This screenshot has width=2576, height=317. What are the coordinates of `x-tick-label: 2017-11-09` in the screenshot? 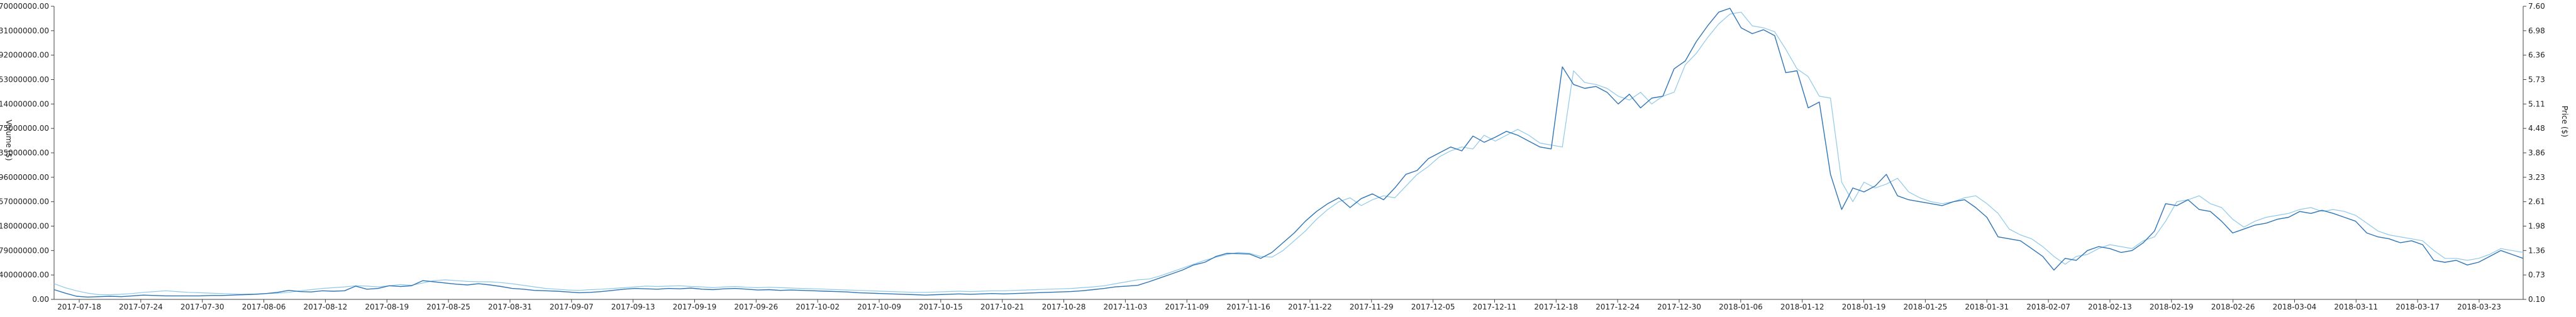 It's located at (1187, 307).